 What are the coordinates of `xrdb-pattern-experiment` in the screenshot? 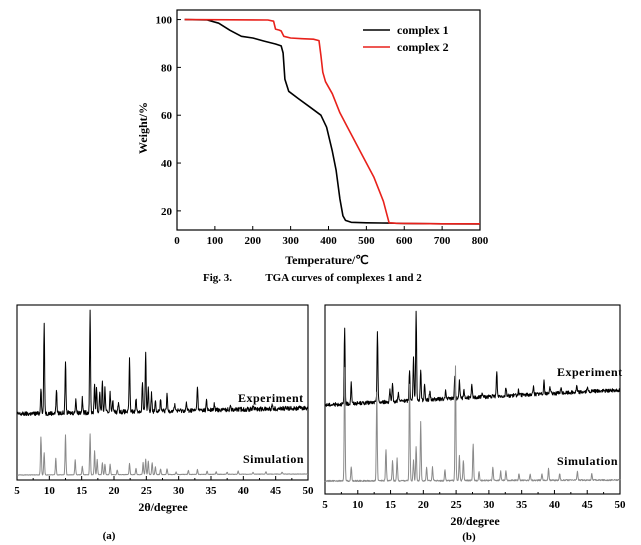 It's located at (472, 358).